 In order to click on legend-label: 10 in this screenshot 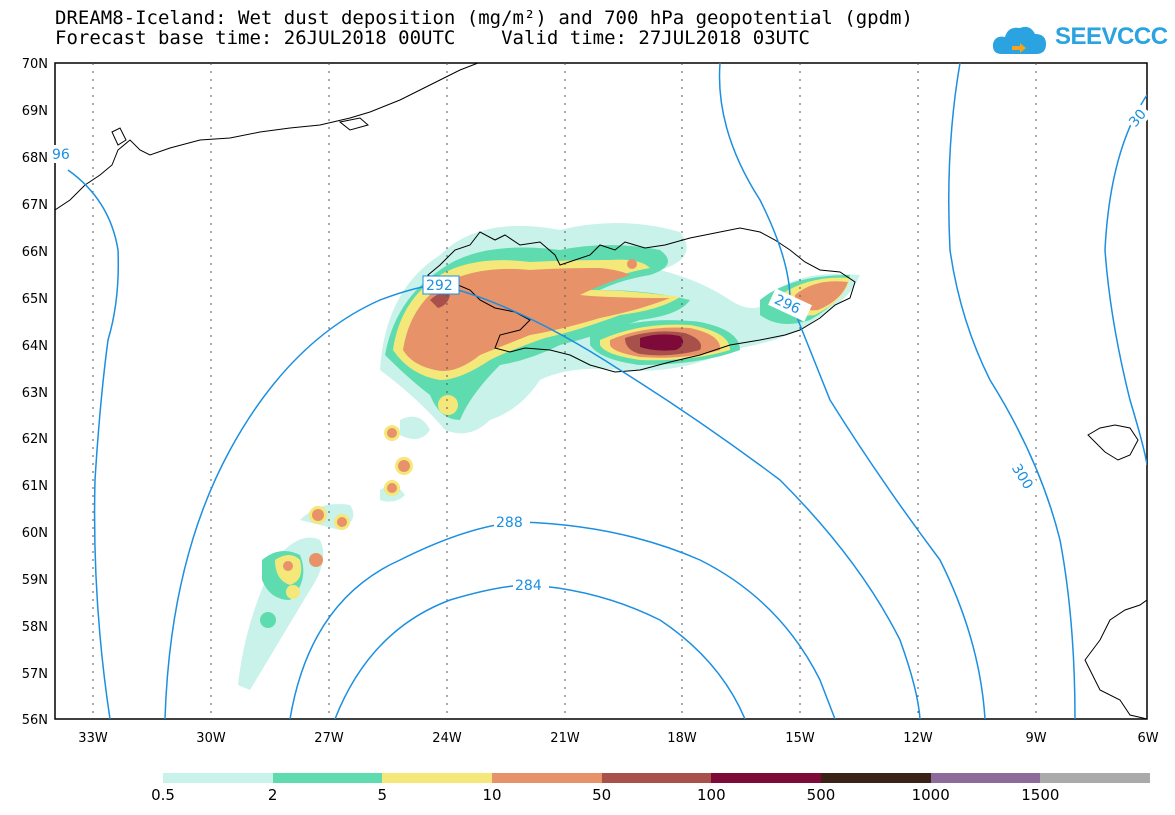, I will do `click(492, 795)`.